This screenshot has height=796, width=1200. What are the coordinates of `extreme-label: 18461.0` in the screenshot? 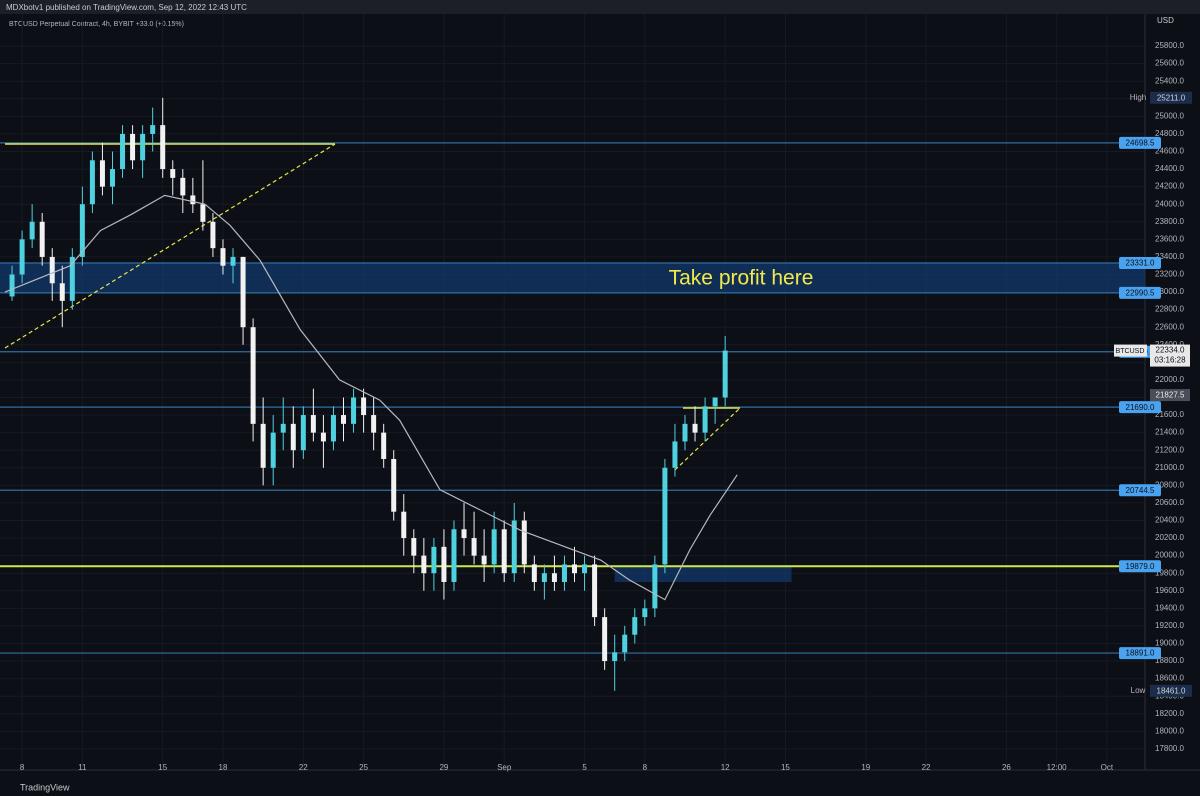 It's located at (1171, 690).